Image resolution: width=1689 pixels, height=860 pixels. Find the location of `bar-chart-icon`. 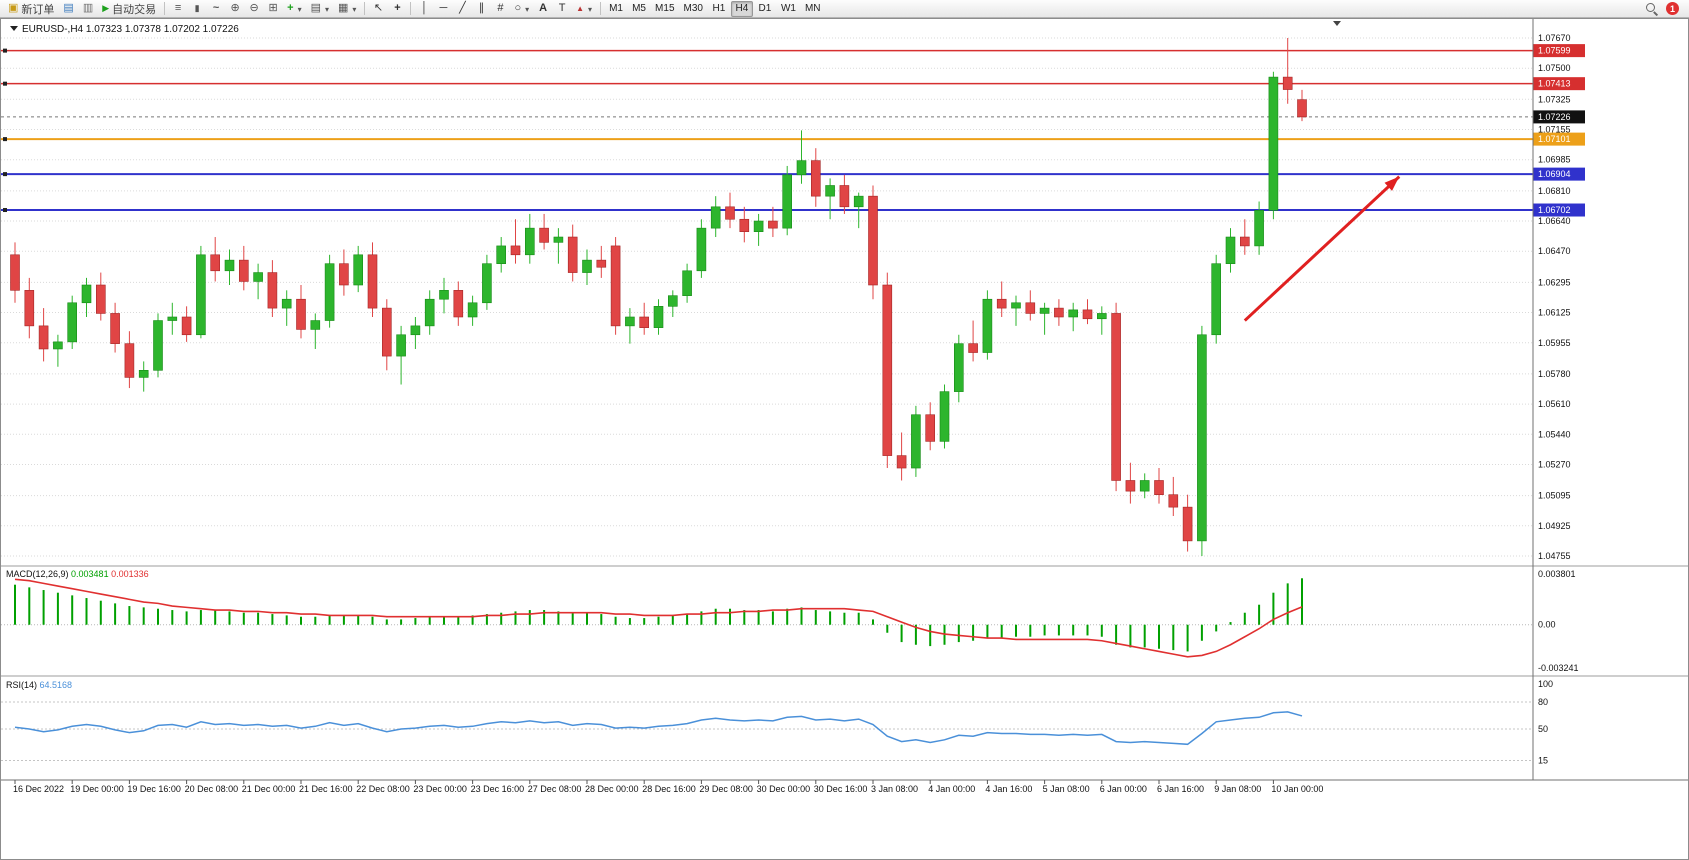

bar-chart-icon is located at coordinates (178, 8).